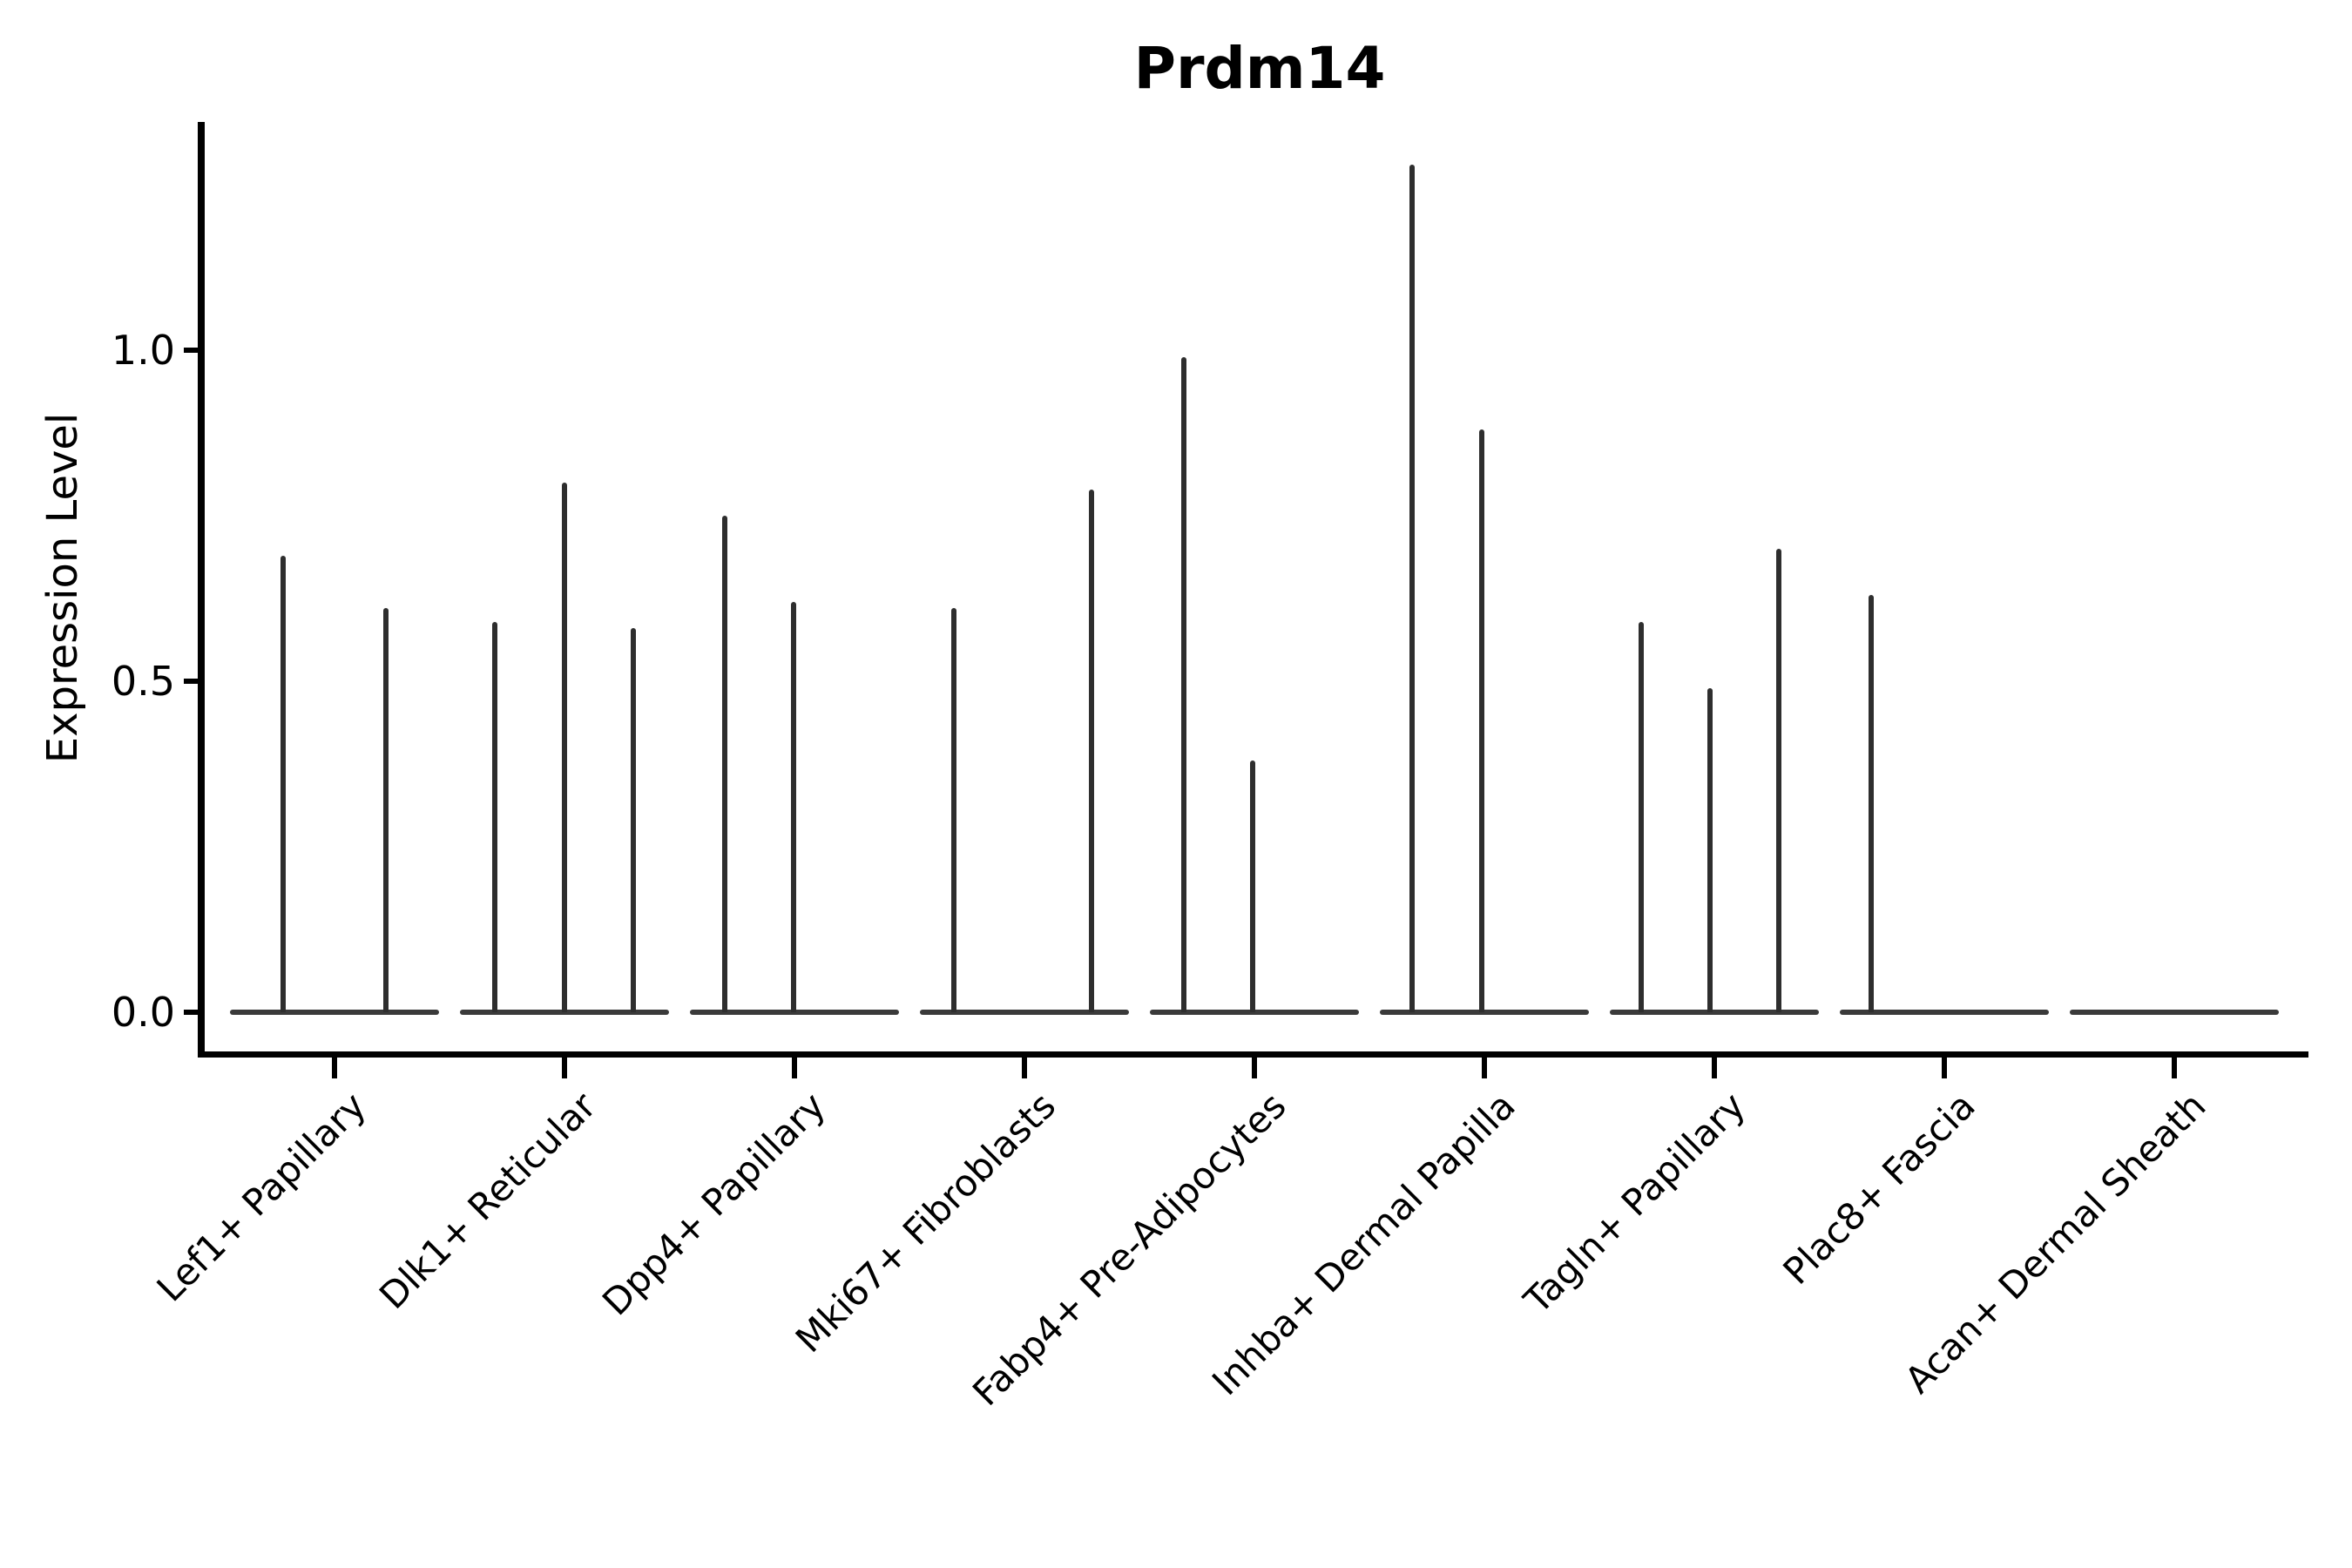 This screenshot has height=1568, width=2352. What do you see at coordinates (201, 590) in the screenshot?
I see `y-axis-spine` at bounding box center [201, 590].